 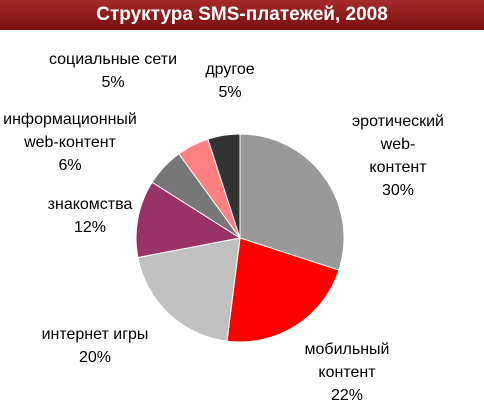 What do you see at coordinates (95, 346) in the screenshot?
I see `slice-label: интернет игры 20%` at bounding box center [95, 346].